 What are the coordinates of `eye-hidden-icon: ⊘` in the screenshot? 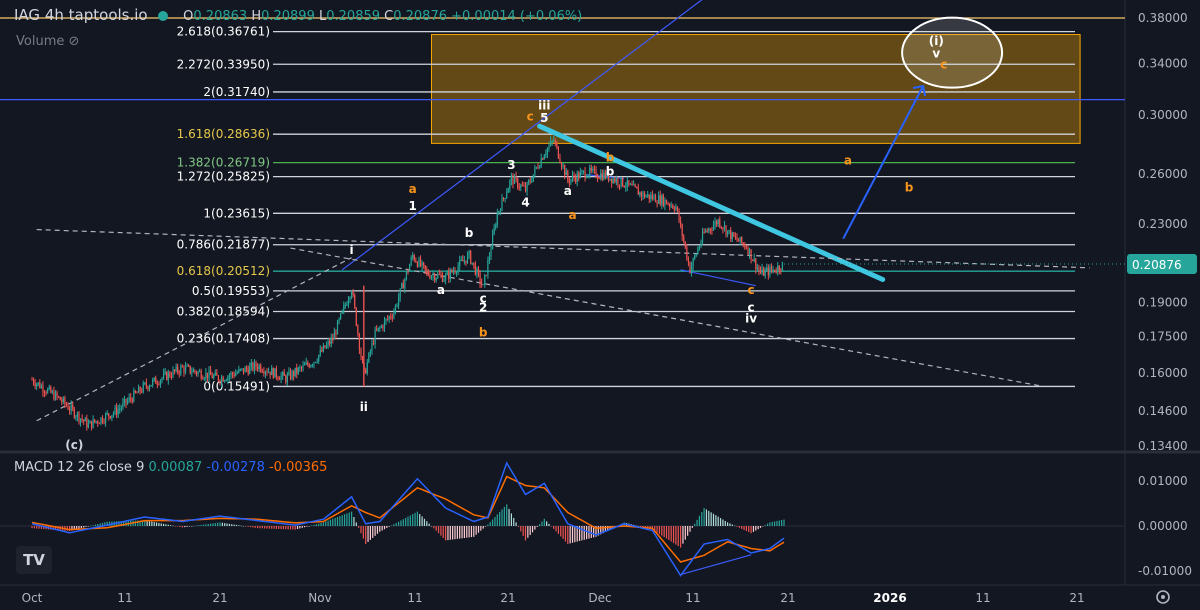 It's located at (74, 41).